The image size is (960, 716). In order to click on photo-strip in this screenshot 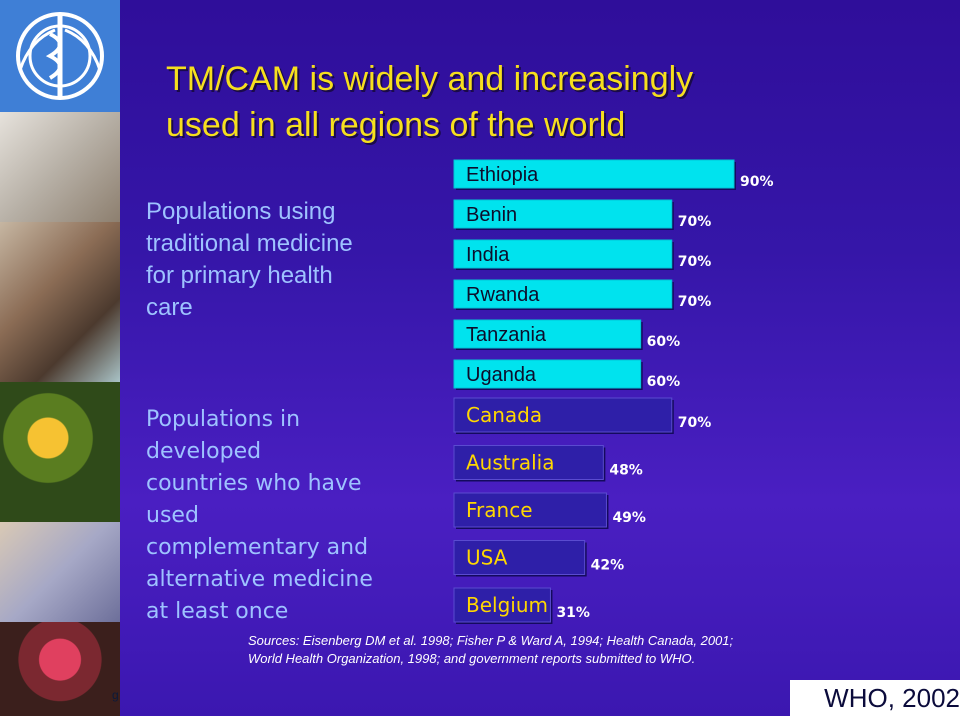, I will do `click(60, 358)`.